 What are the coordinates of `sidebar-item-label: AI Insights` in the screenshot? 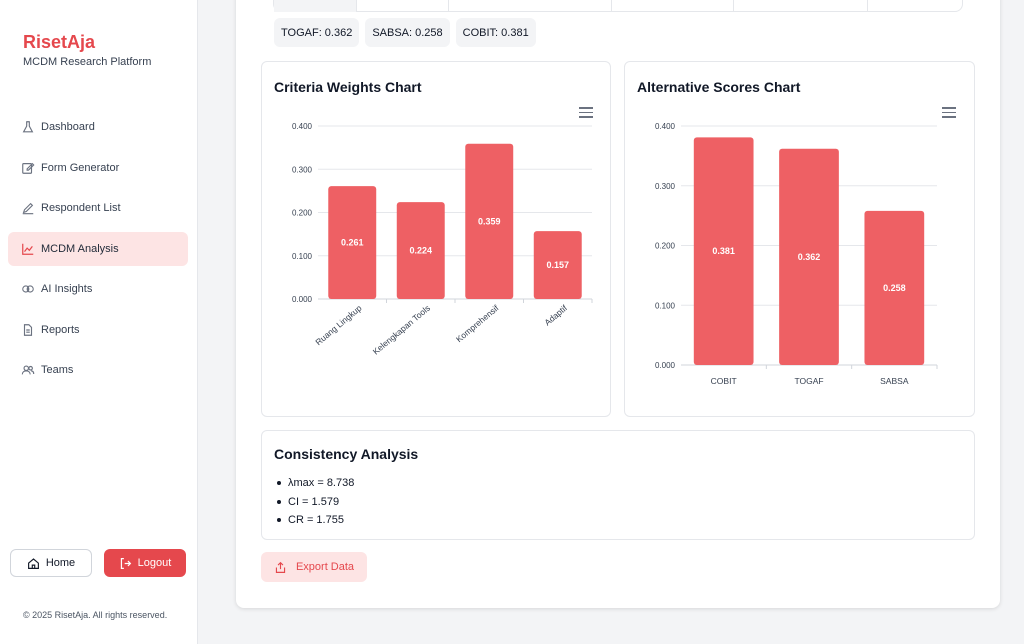 It's located at (67, 289).